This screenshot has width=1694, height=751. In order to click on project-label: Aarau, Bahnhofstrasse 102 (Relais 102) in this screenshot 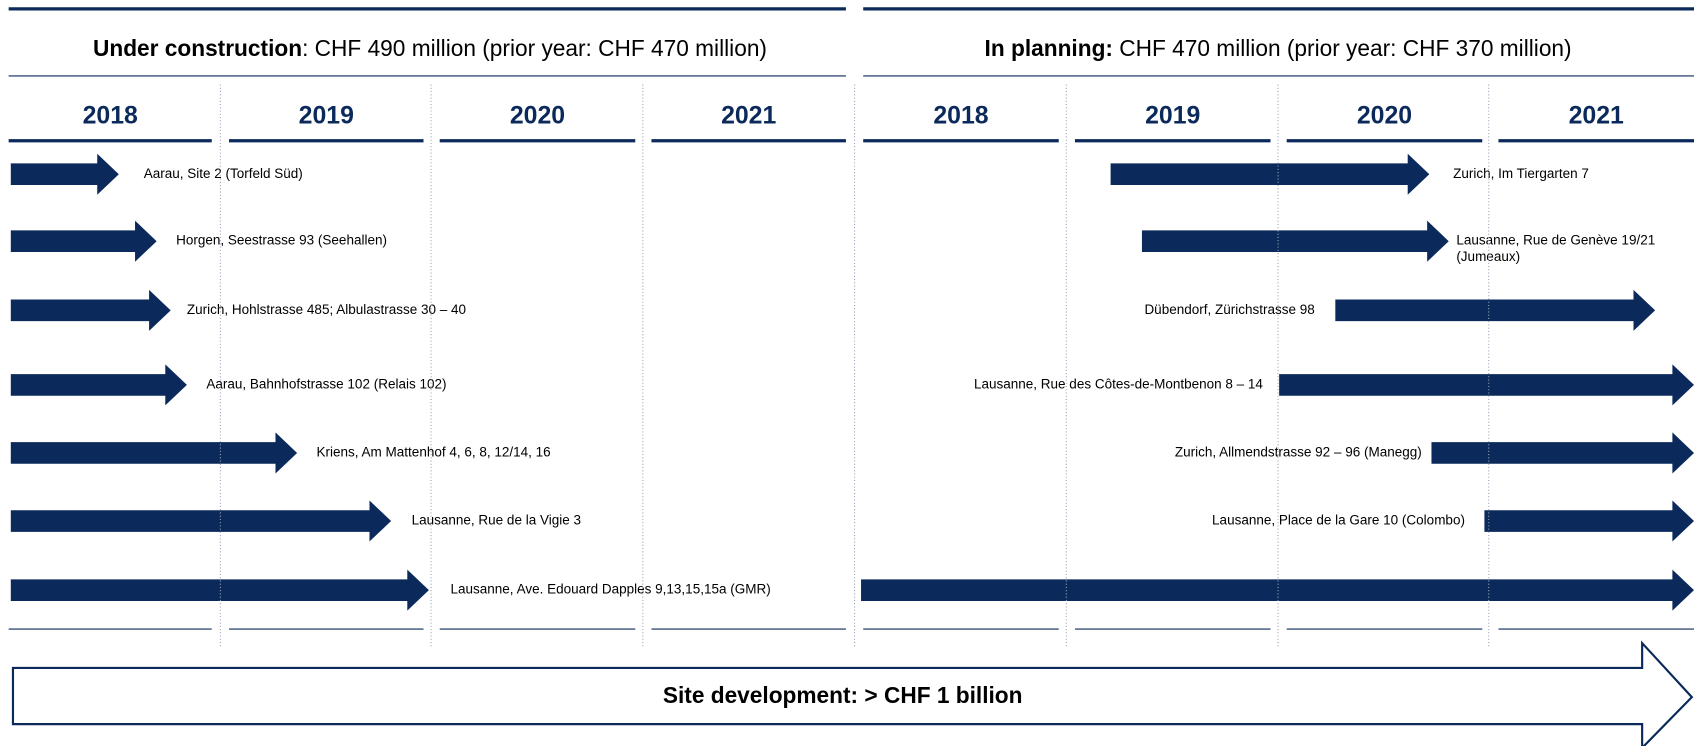, I will do `click(326, 383)`.